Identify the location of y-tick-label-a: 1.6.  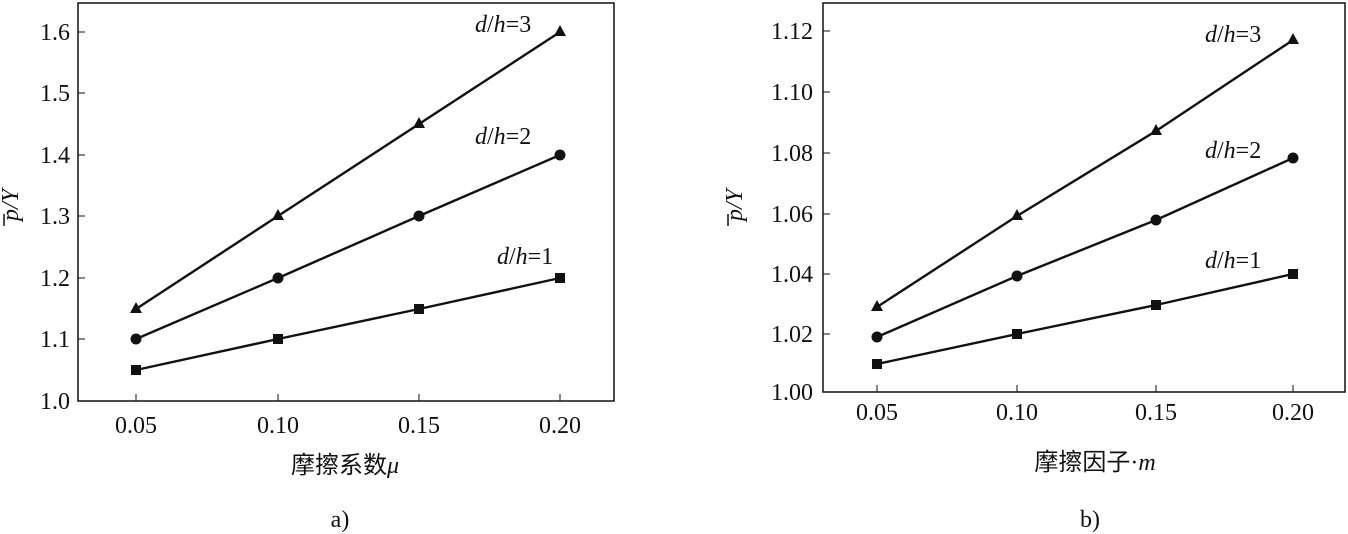
(55, 33).